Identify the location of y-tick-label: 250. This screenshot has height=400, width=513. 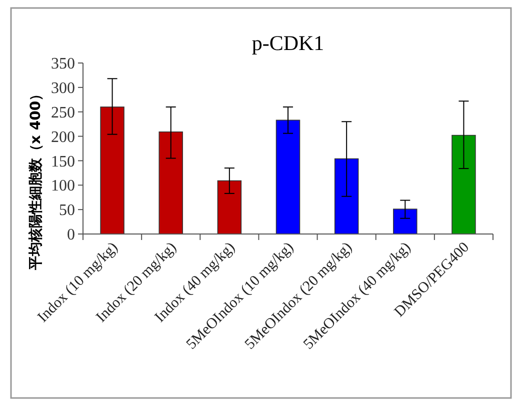
(63, 113).